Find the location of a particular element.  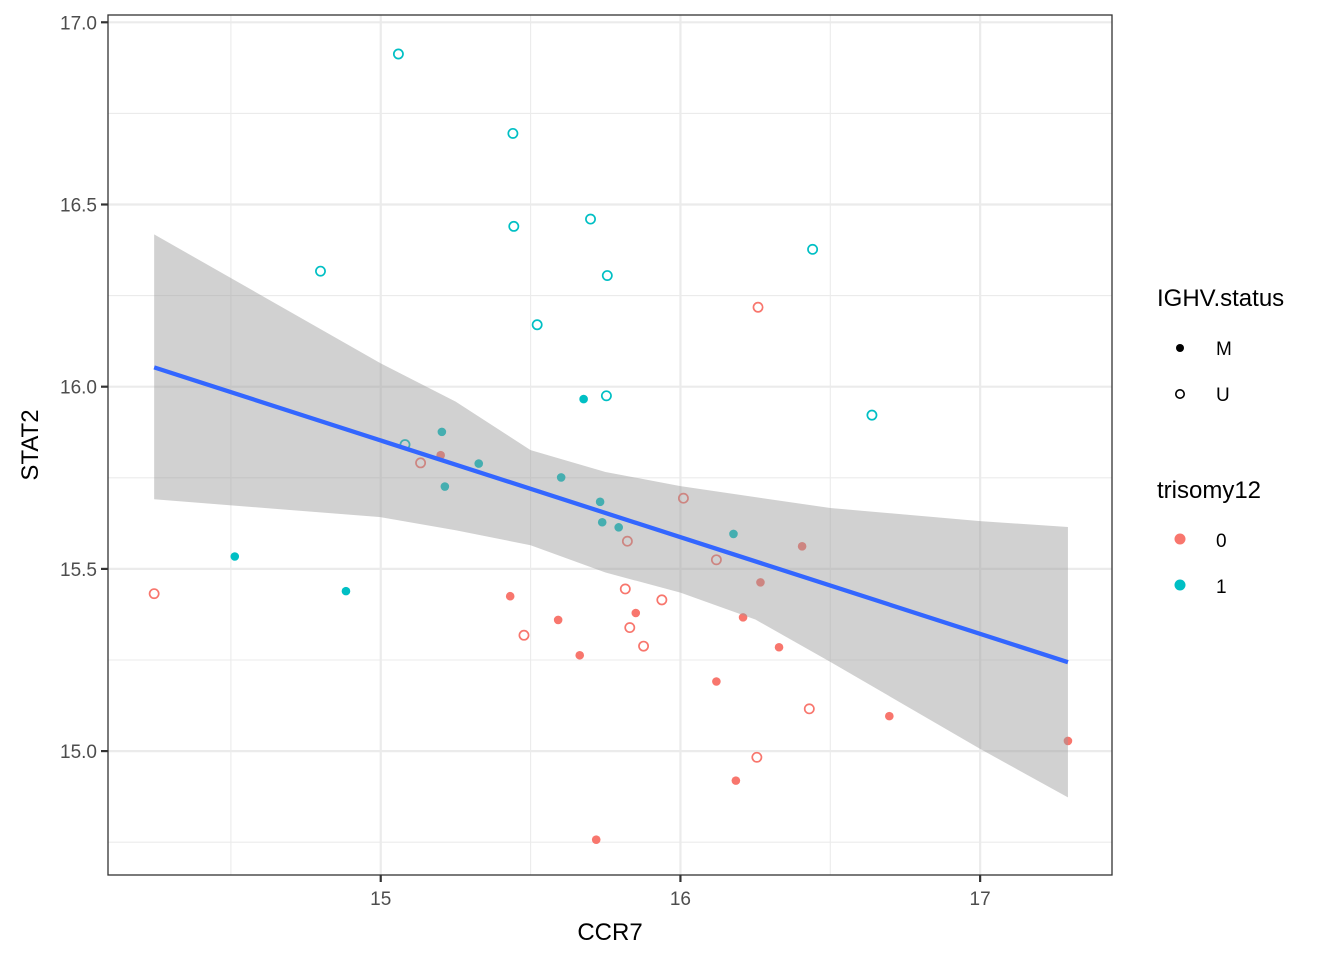

y-axis-title: STAT2 is located at coordinates (30, 444).